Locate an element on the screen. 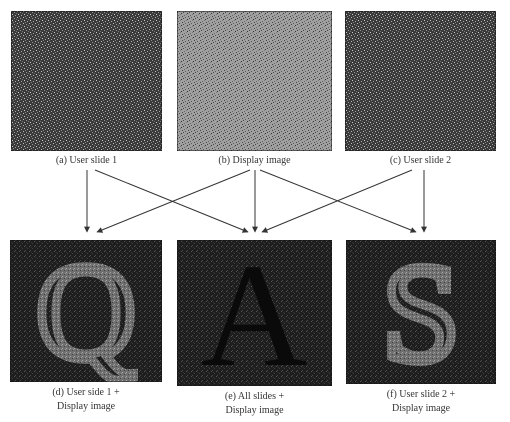 The height and width of the screenshot is (422, 510). caption-b: (b) Display image is located at coordinates (254, 160).